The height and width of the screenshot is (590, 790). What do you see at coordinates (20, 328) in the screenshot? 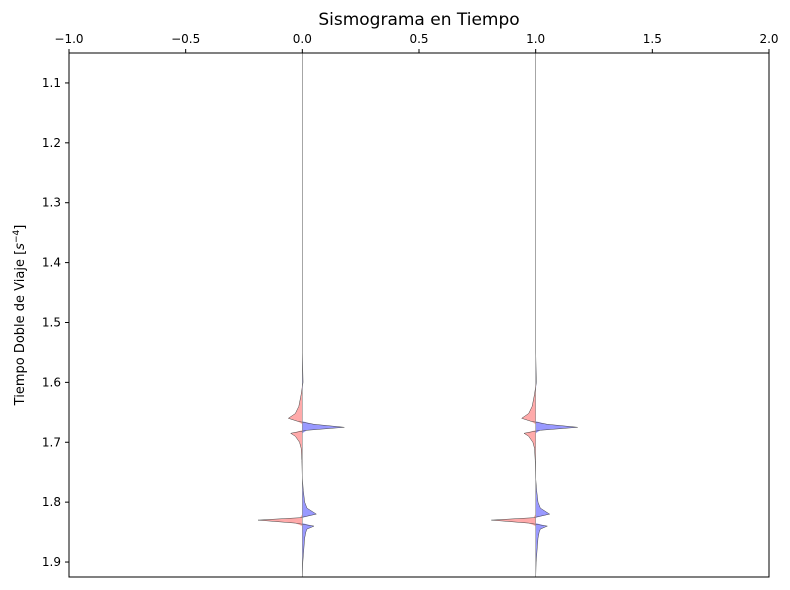
I see `y-axis-label-main: Tiempo Doble de Viaje [` at bounding box center [20, 328].